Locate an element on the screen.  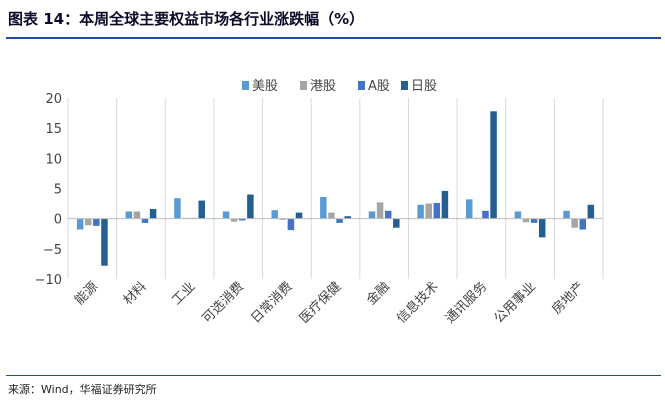
category-label: 日常消费 is located at coordinates (271, 302).